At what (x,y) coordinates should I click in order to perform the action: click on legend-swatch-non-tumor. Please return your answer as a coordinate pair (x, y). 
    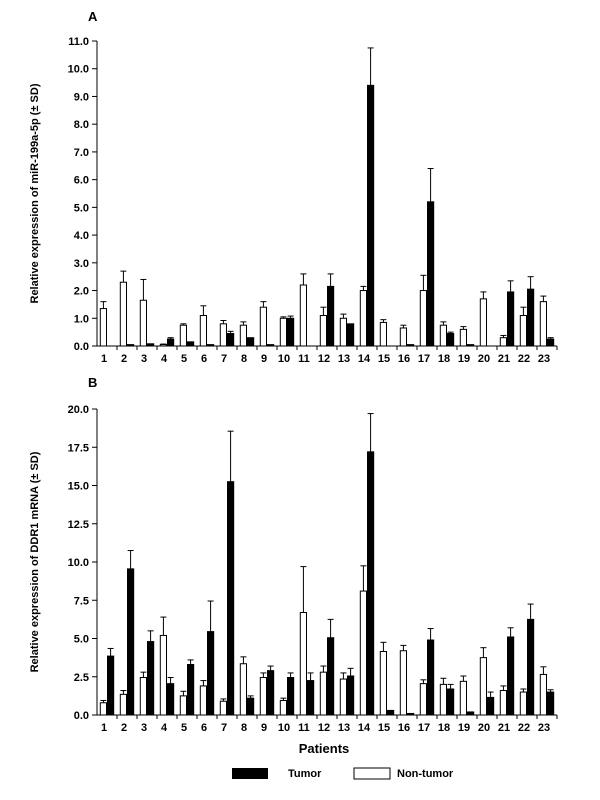
    Looking at the image, I should click on (372, 773).